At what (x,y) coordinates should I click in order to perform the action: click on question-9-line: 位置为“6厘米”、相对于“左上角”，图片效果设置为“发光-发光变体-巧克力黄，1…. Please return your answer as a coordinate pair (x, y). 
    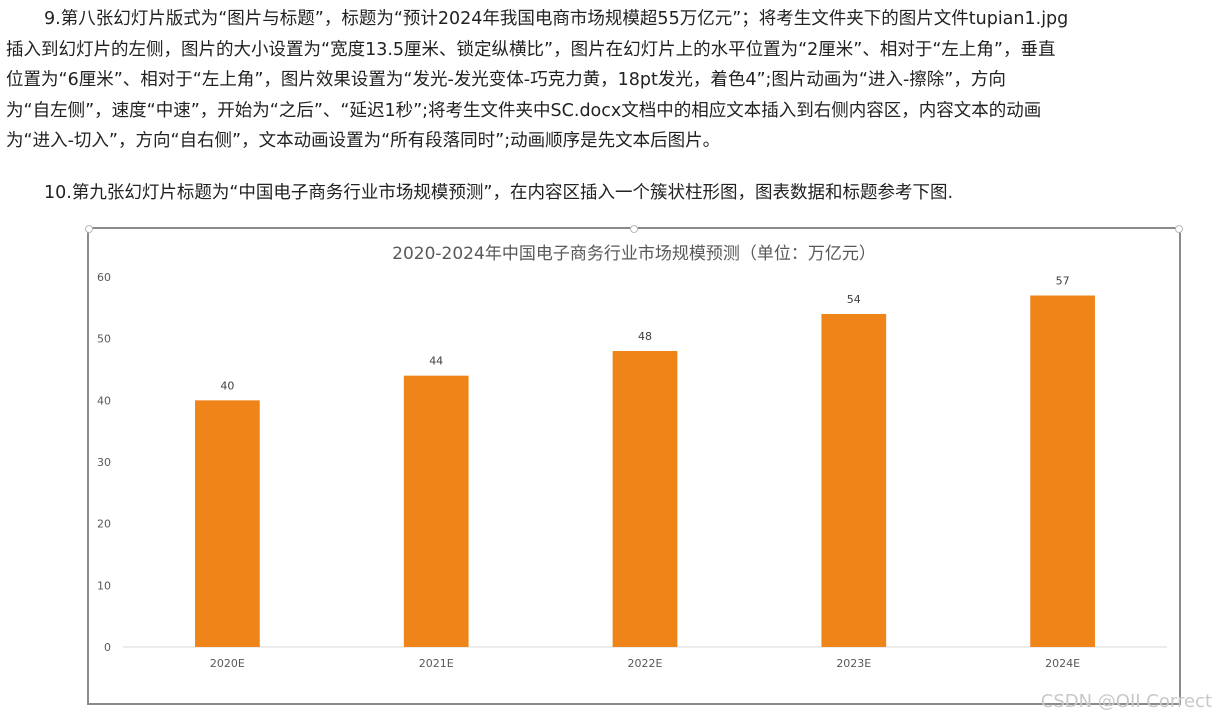
    Looking at the image, I should click on (506, 80).